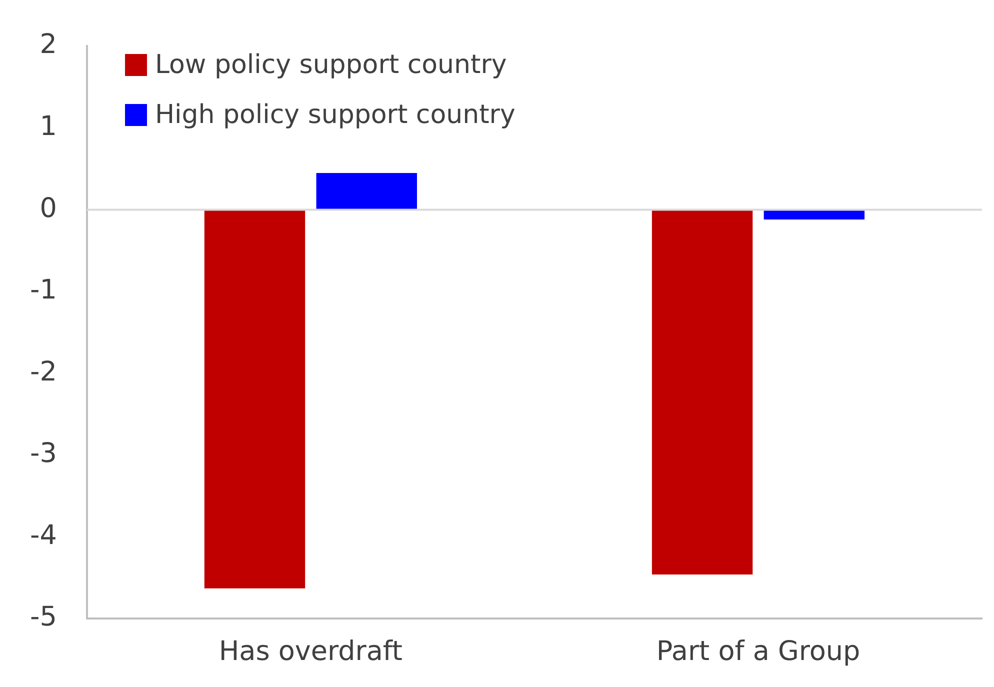 The width and height of the screenshot is (994, 687). What do you see at coordinates (310, 651) in the screenshot?
I see `x-tick-label: Has overdraft` at bounding box center [310, 651].